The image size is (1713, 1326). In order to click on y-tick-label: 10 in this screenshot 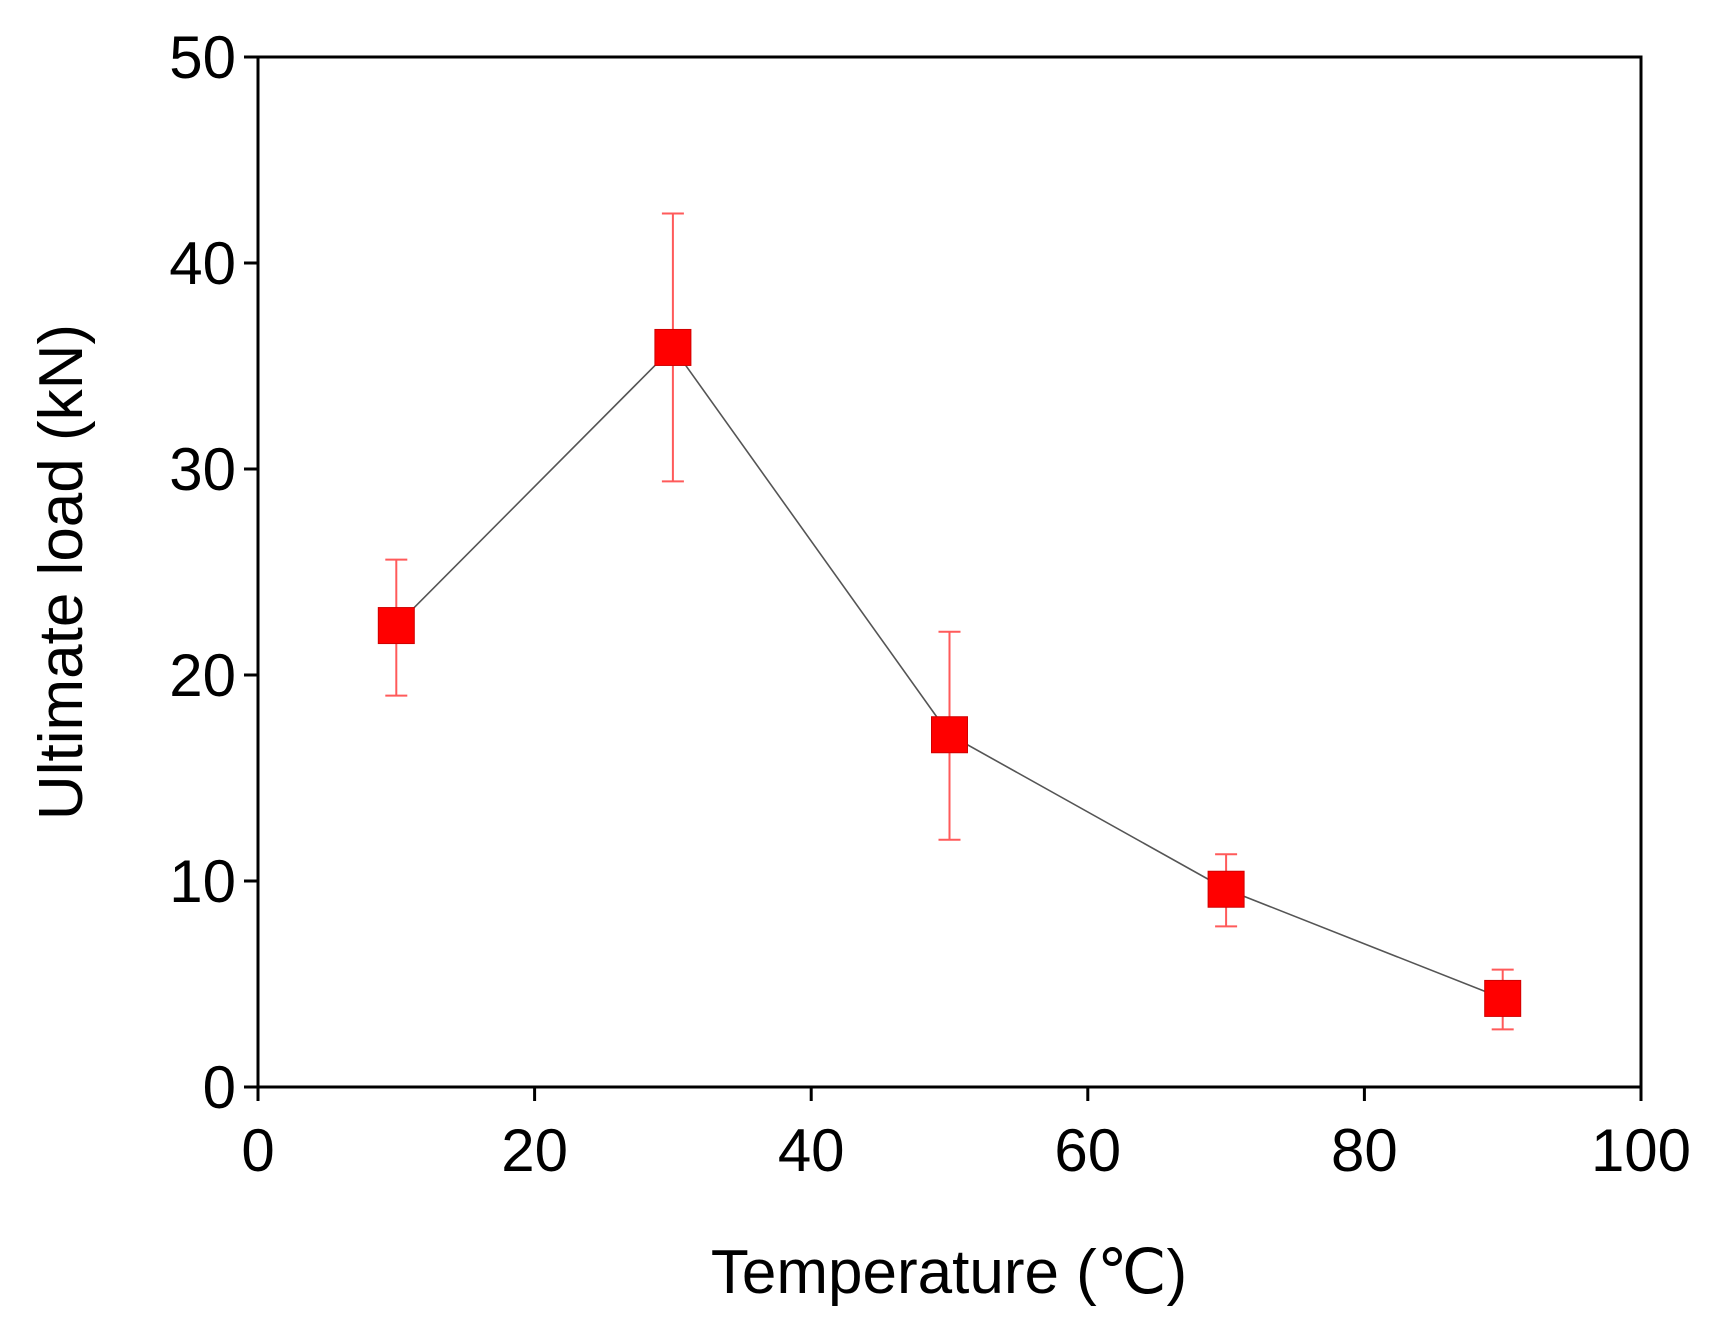, I will do `click(202, 881)`.